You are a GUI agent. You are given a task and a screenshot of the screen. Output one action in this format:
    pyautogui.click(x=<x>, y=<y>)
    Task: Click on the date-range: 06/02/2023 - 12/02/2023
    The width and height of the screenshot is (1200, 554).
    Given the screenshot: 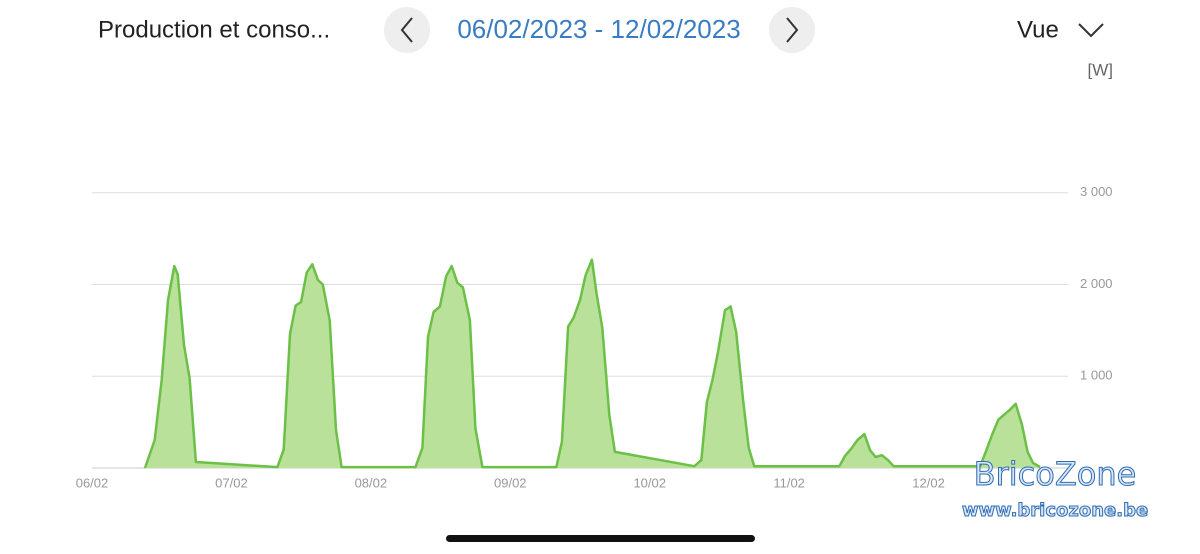 What is the action you would take?
    pyautogui.click(x=598, y=29)
    